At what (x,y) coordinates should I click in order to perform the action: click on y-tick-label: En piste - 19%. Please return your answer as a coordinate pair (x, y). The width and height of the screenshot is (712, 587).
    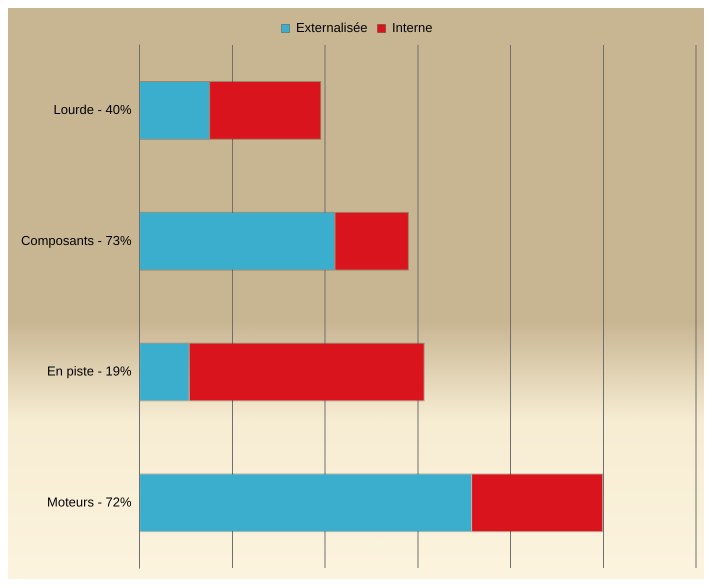
    Looking at the image, I should click on (89, 371).